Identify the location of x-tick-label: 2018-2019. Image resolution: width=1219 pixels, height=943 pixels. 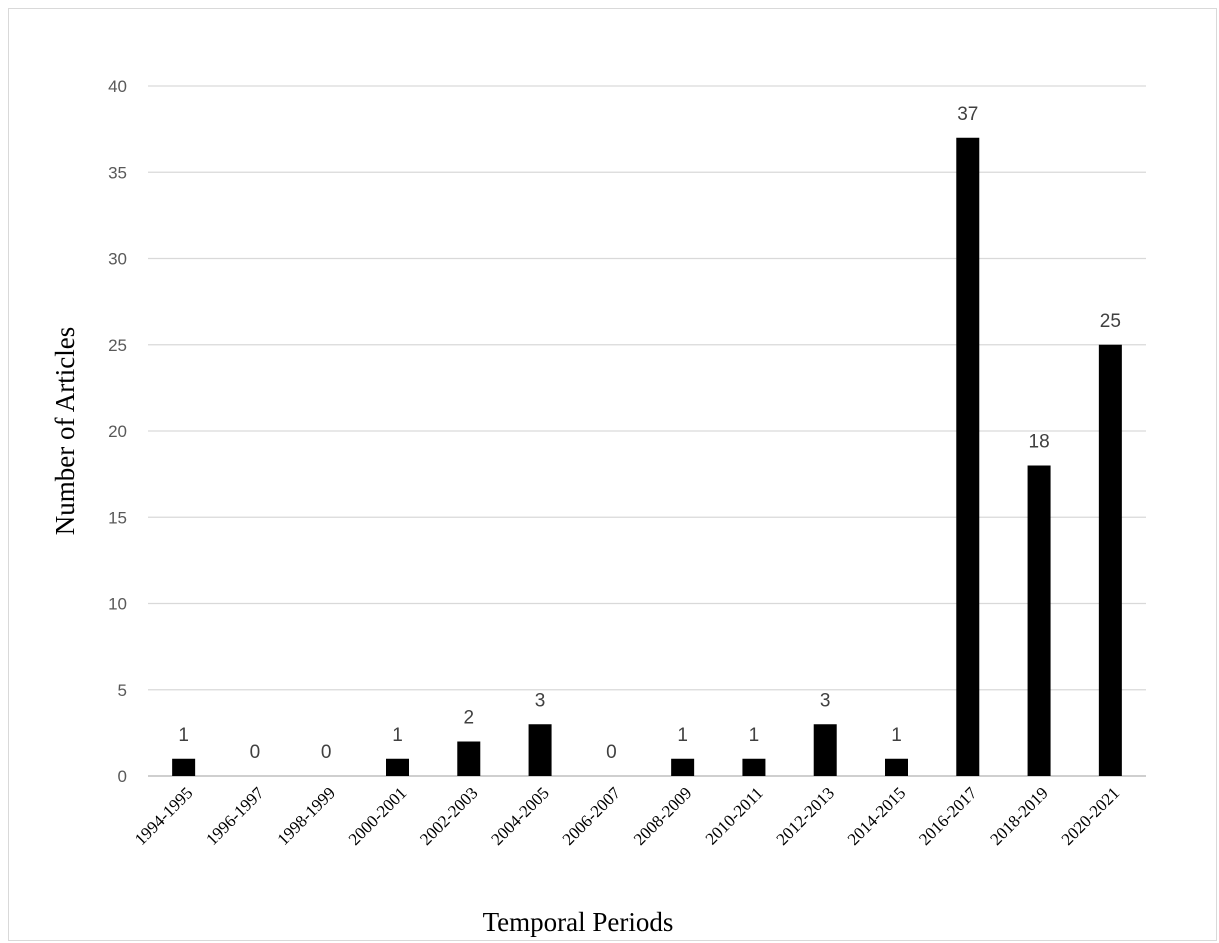
(1019, 816).